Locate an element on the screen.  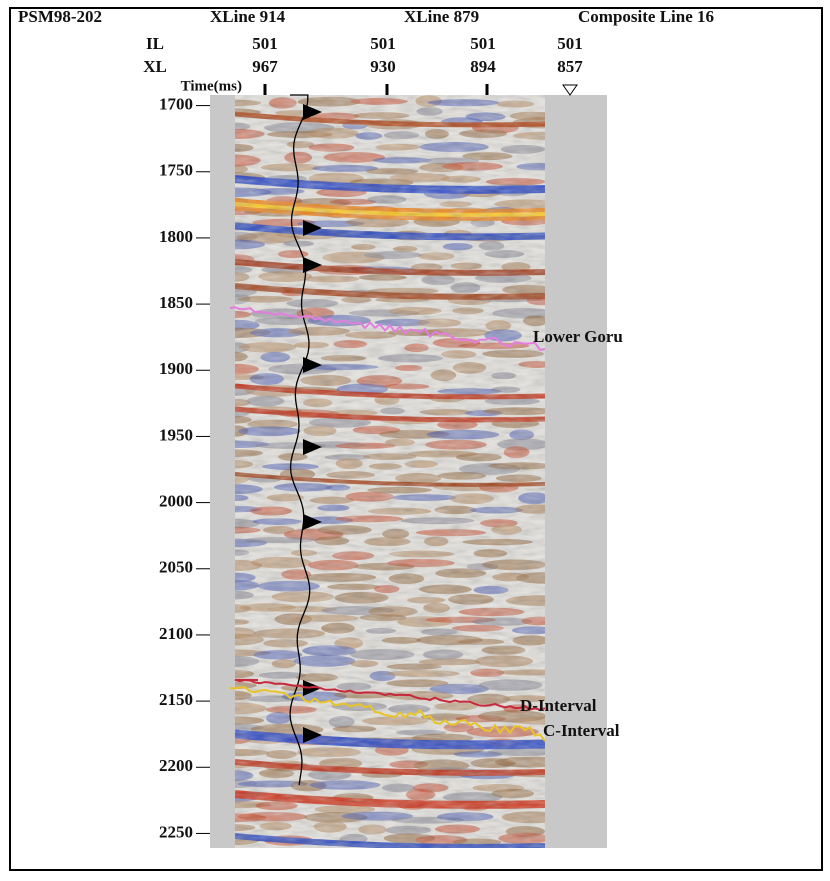
survey: PSM98-202 is located at coordinates (60, 16).